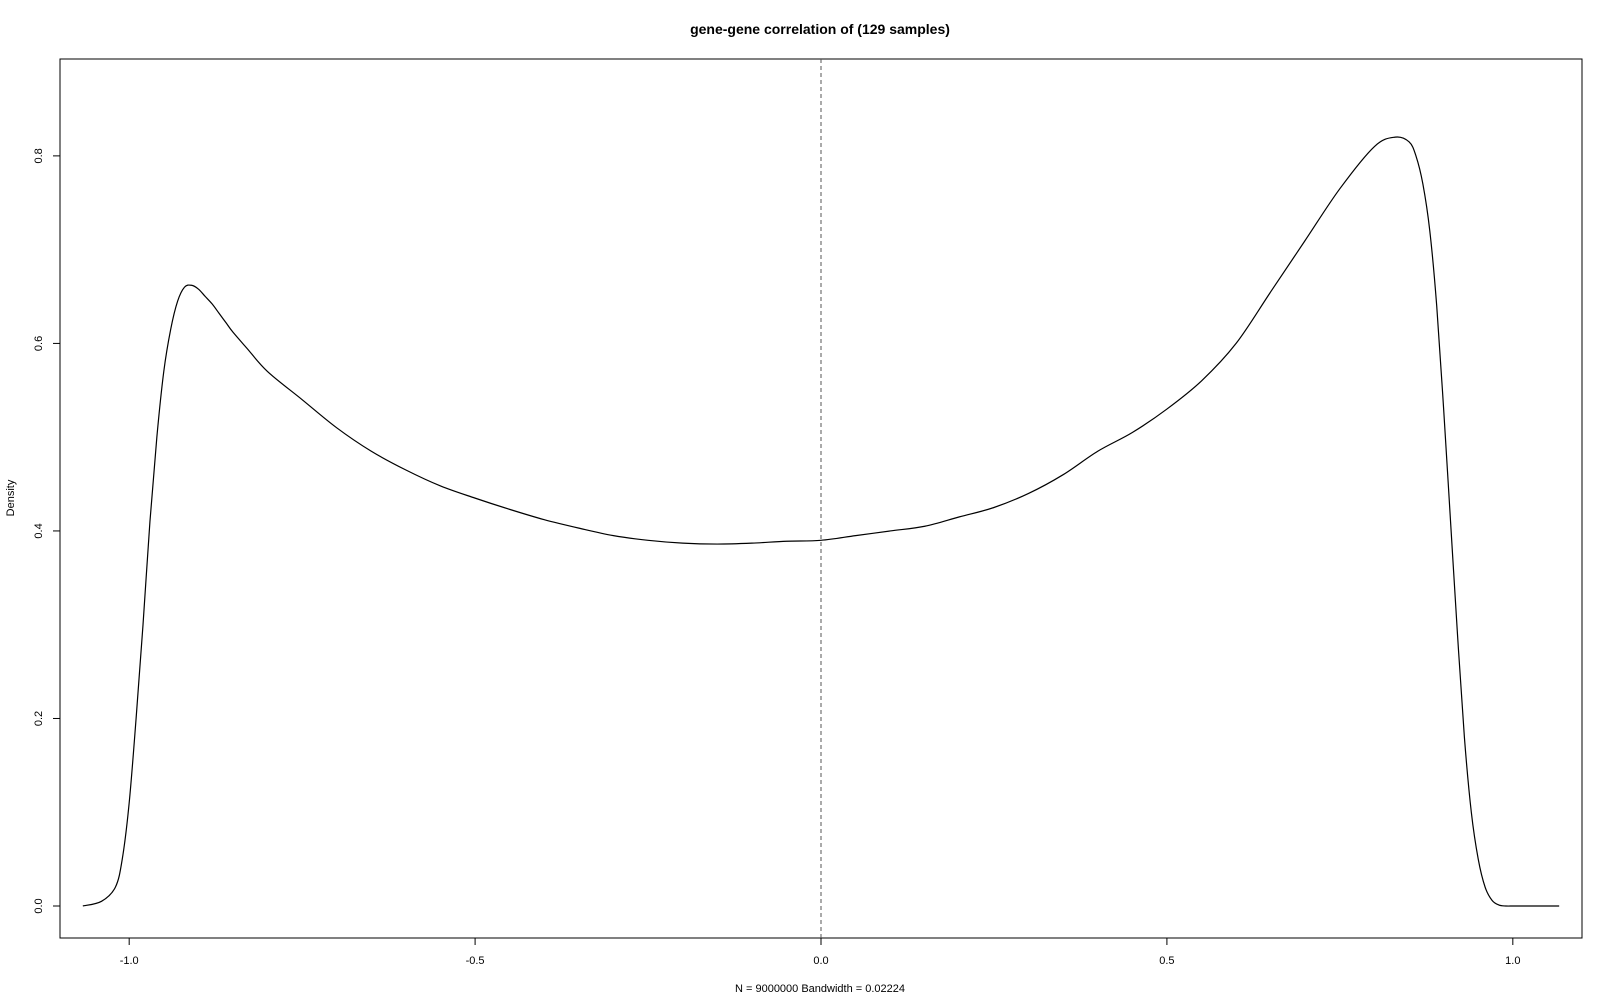 The image size is (1600, 1000). What do you see at coordinates (1512, 961) in the screenshot?
I see `x-tick-label: 1.0` at bounding box center [1512, 961].